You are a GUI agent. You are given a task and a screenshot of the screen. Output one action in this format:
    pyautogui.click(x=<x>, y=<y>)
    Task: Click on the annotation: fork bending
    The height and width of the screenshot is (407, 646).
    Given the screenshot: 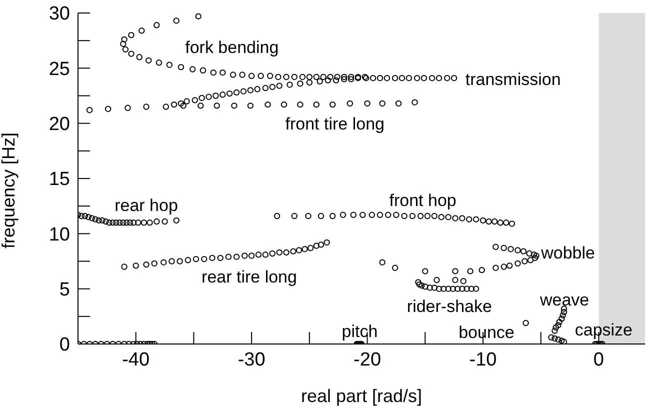 What is the action you would take?
    pyautogui.click(x=232, y=48)
    